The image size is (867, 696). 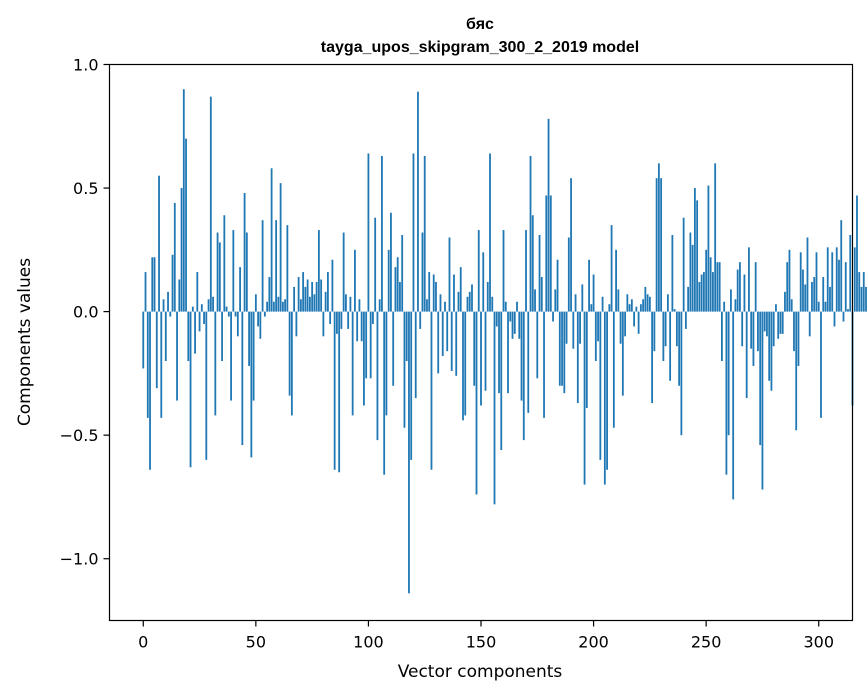 What do you see at coordinates (85, 312) in the screenshot?
I see `y-axis: 1.0 0.5 0.0 −0.5 −1.0` at bounding box center [85, 312].